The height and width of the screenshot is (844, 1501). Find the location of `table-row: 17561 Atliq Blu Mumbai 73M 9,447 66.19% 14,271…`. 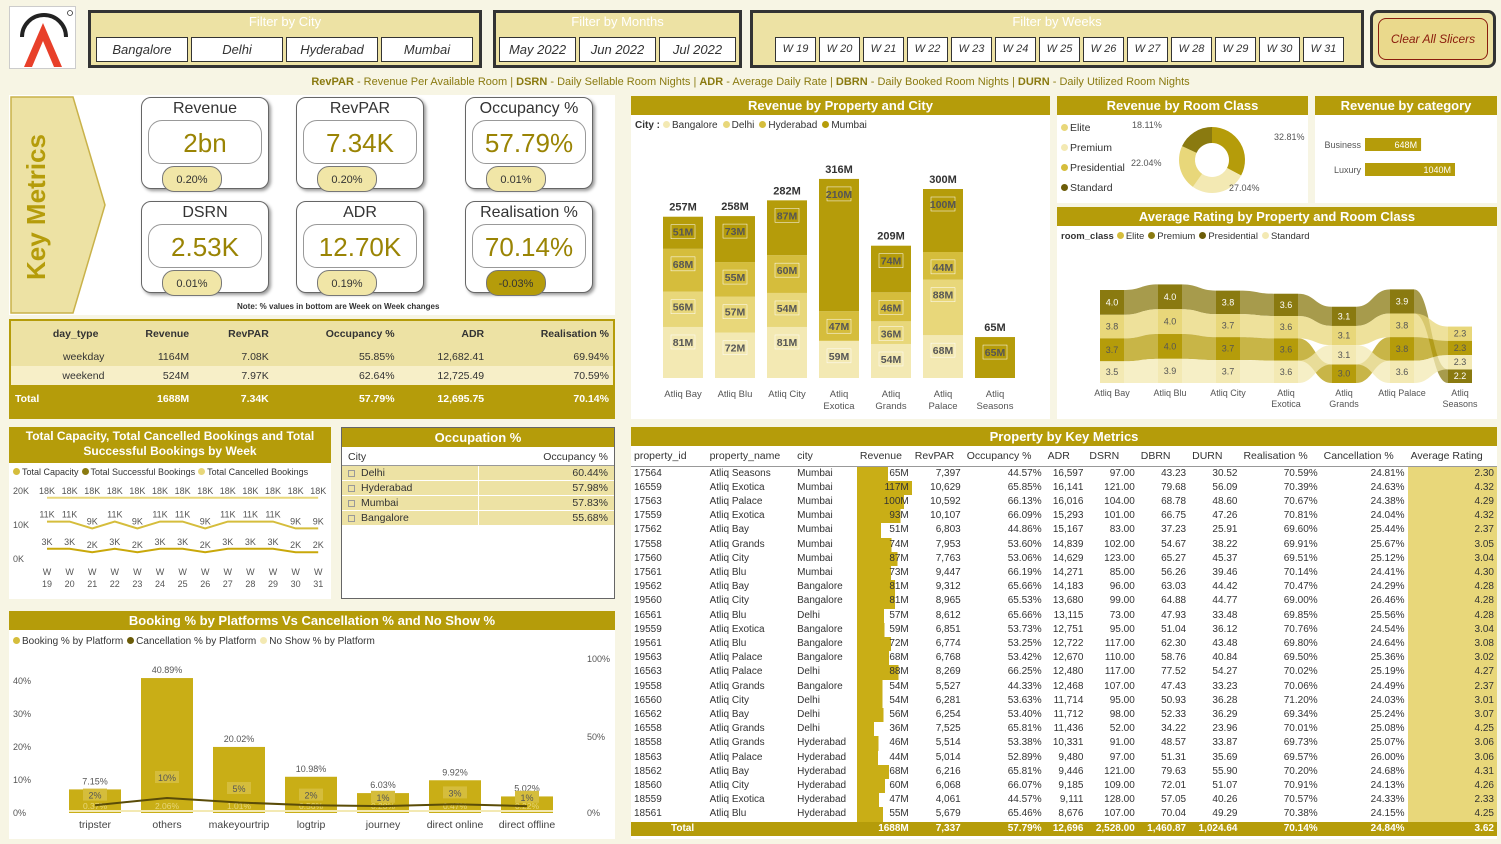

table-row: 17561 Atliq Blu Mumbai 73M 9,447 66.19% 14,271… is located at coordinates (1064, 573).